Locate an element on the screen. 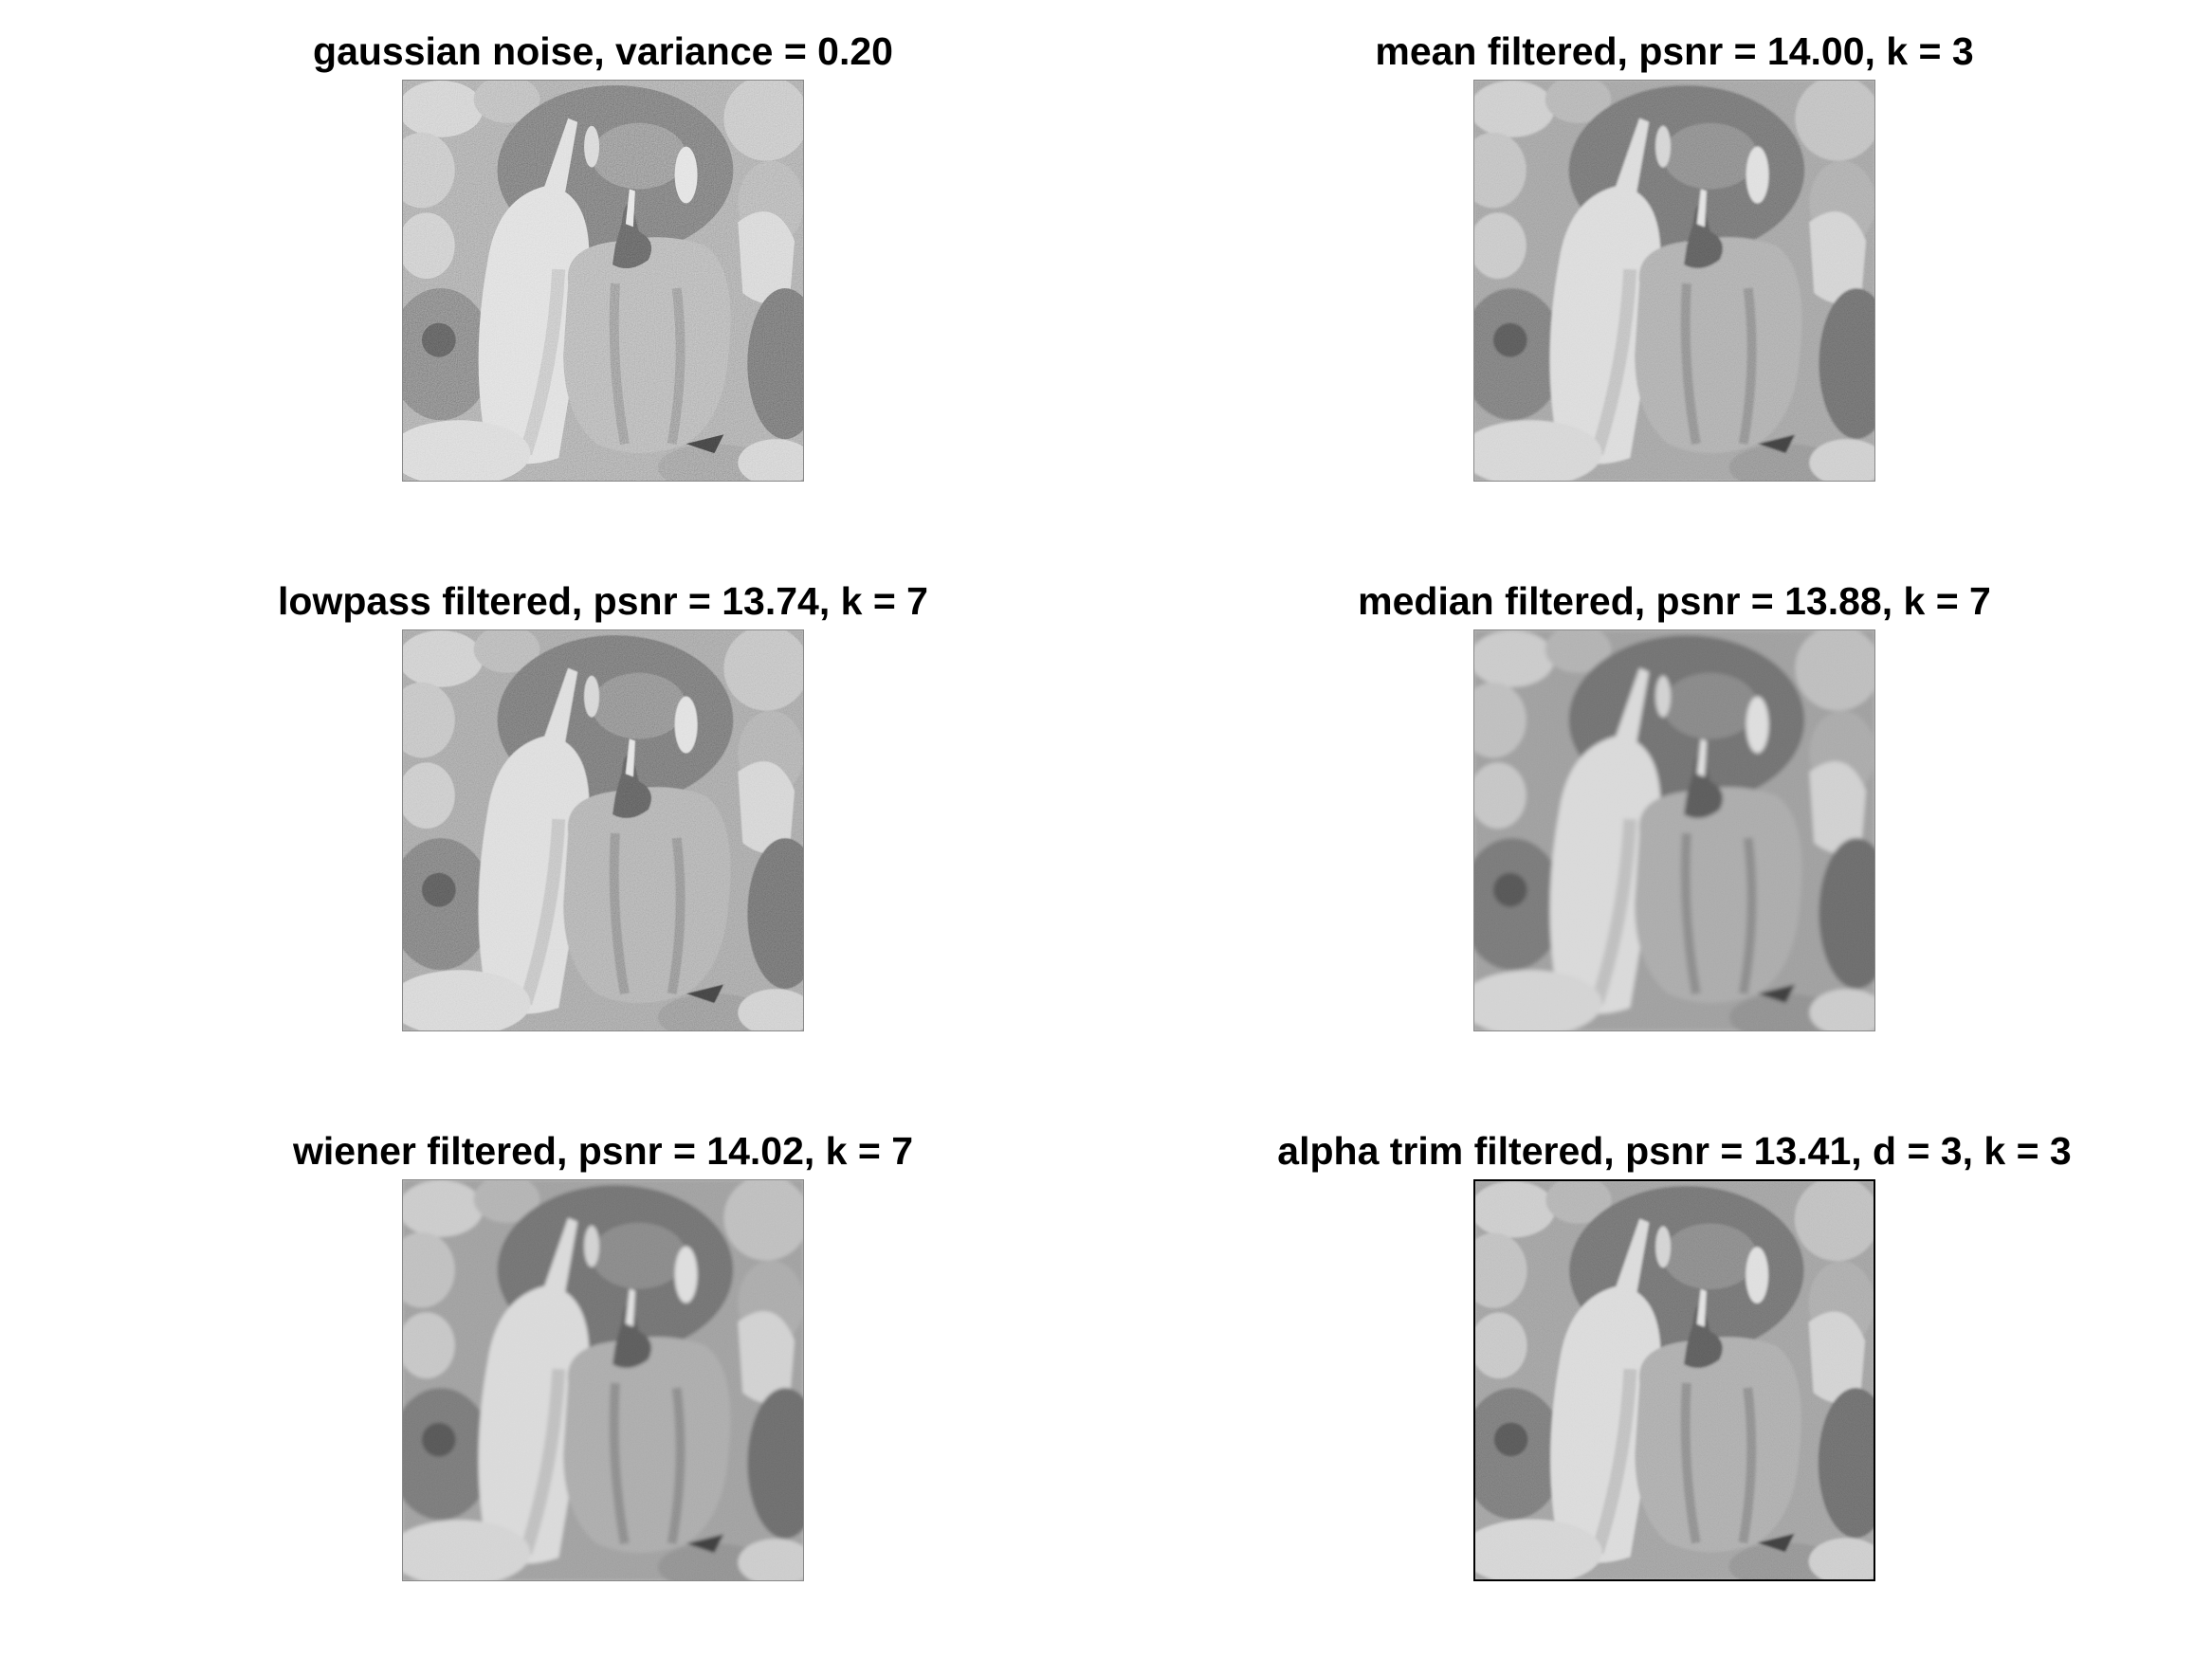 Image resolution: width=2212 pixels, height=1659 pixels. panel-title-mean-filtered: mean filtered, psnr = 14.00, k = 3 is located at coordinates (1674, 51).